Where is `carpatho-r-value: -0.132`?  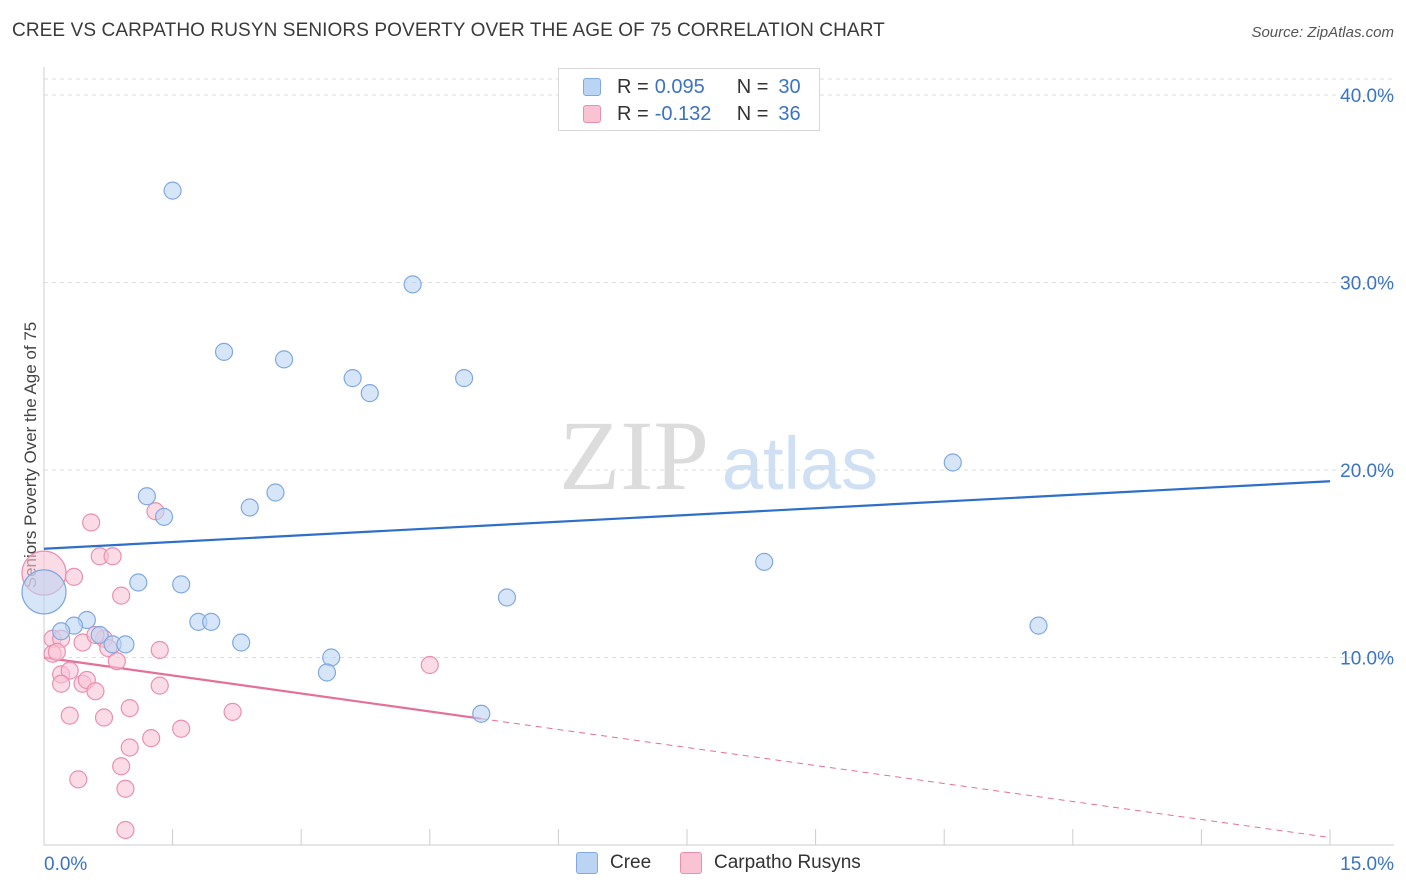
carpatho-r-value: -0.132 is located at coordinates (683, 113).